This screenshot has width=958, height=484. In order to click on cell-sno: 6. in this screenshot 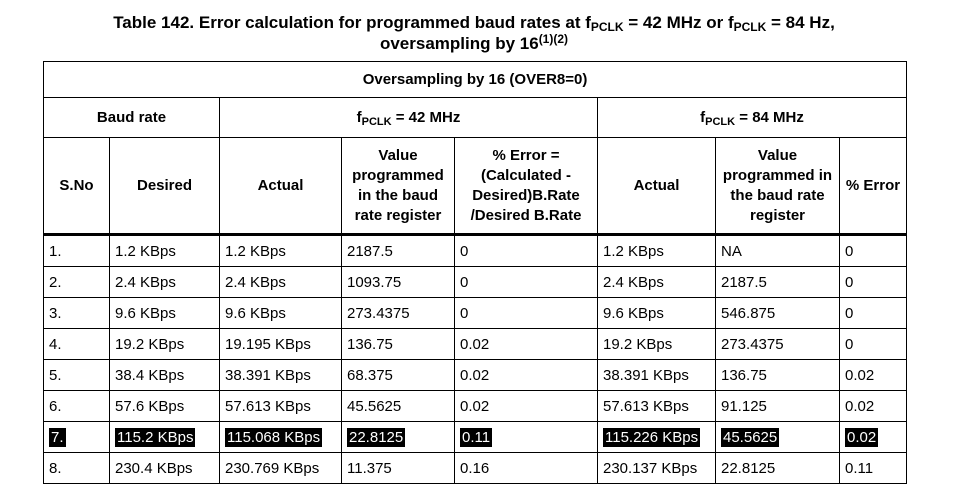, I will do `click(76, 406)`.